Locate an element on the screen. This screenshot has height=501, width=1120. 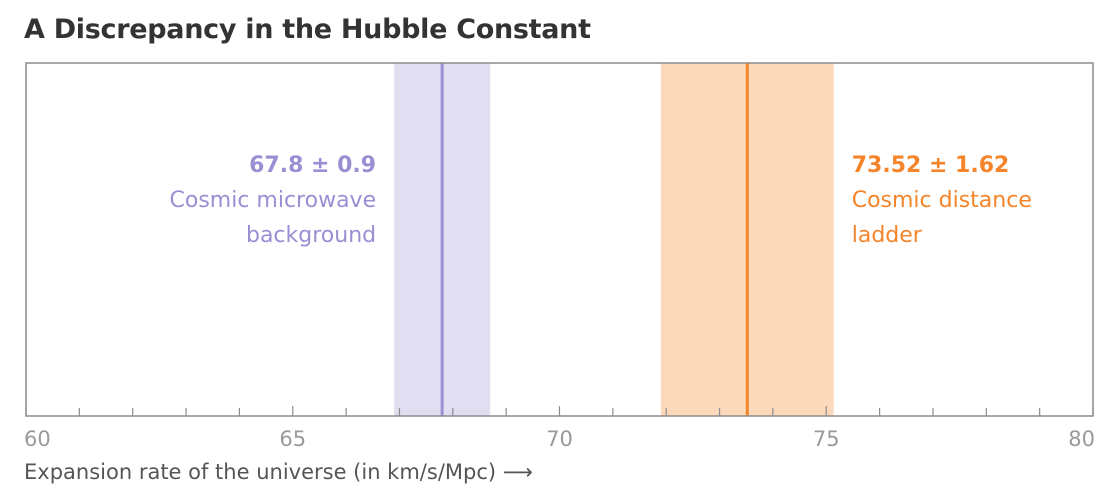
x-tick-label: 70 is located at coordinates (559, 439).